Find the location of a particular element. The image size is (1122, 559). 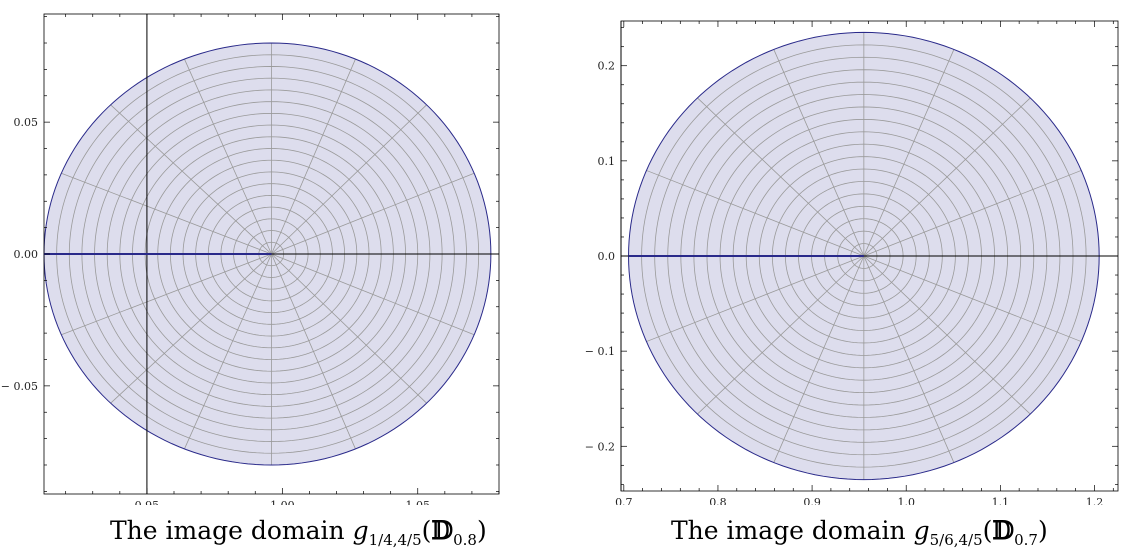

right-y-tick-label: 0.2 is located at coordinates (607, 66).